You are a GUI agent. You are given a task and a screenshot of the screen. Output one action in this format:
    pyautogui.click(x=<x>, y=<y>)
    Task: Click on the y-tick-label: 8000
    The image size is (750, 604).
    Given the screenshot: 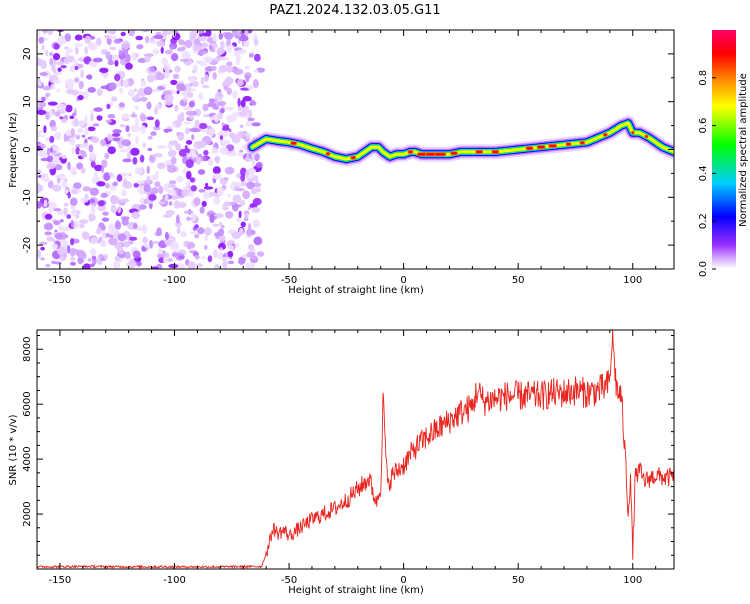 What is the action you would take?
    pyautogui.click(x=27, y=349)
    